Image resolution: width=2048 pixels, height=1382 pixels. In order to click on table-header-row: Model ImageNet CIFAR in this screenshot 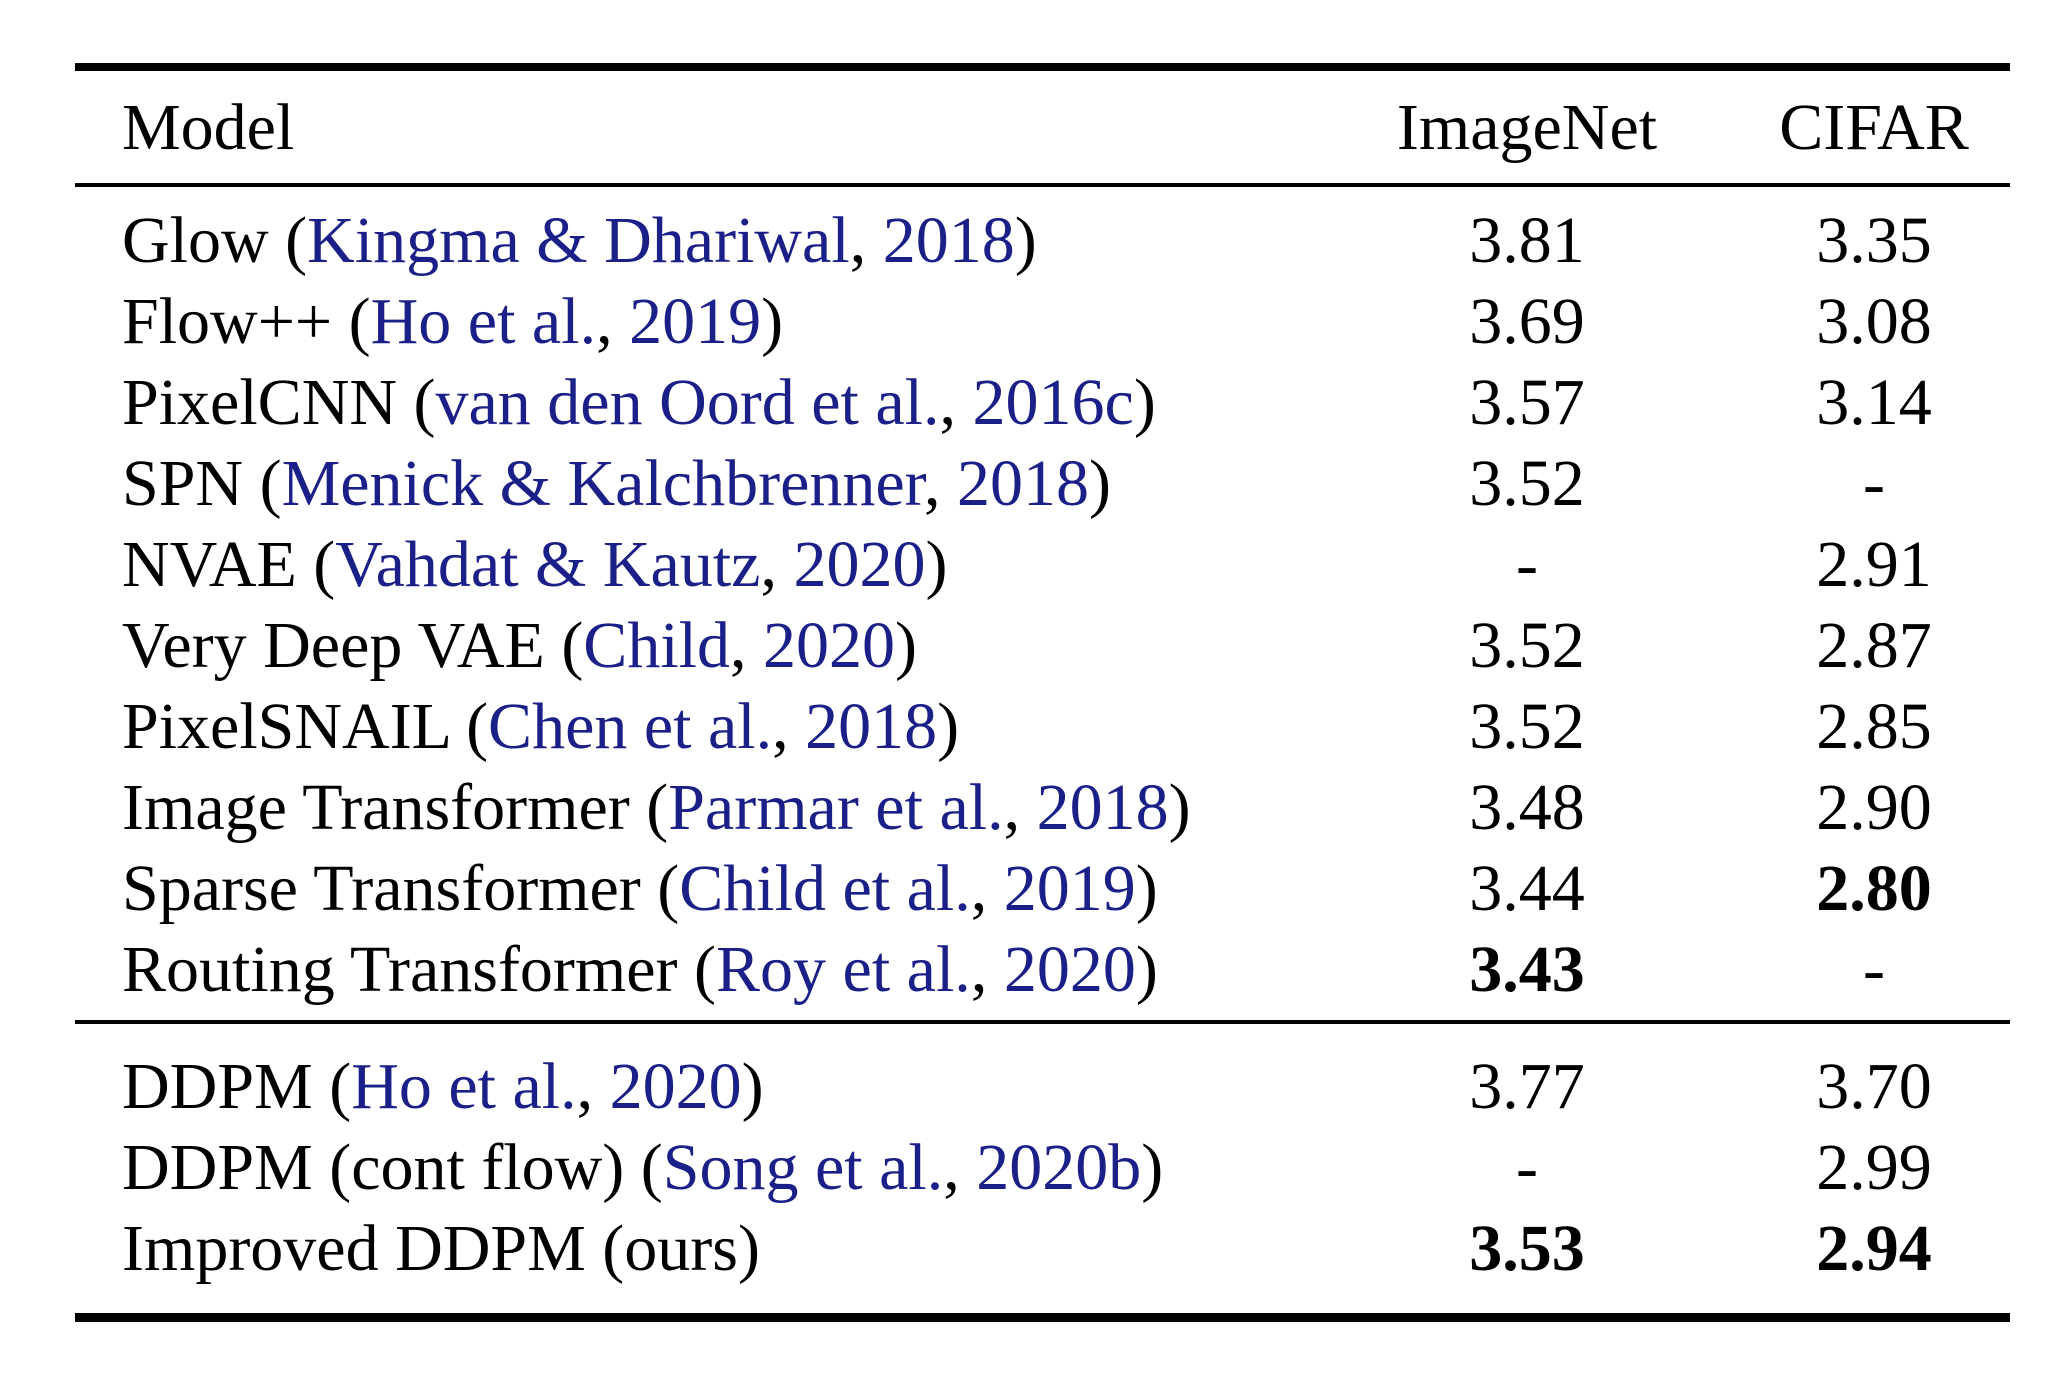, I will do `click(1042, 127)`.